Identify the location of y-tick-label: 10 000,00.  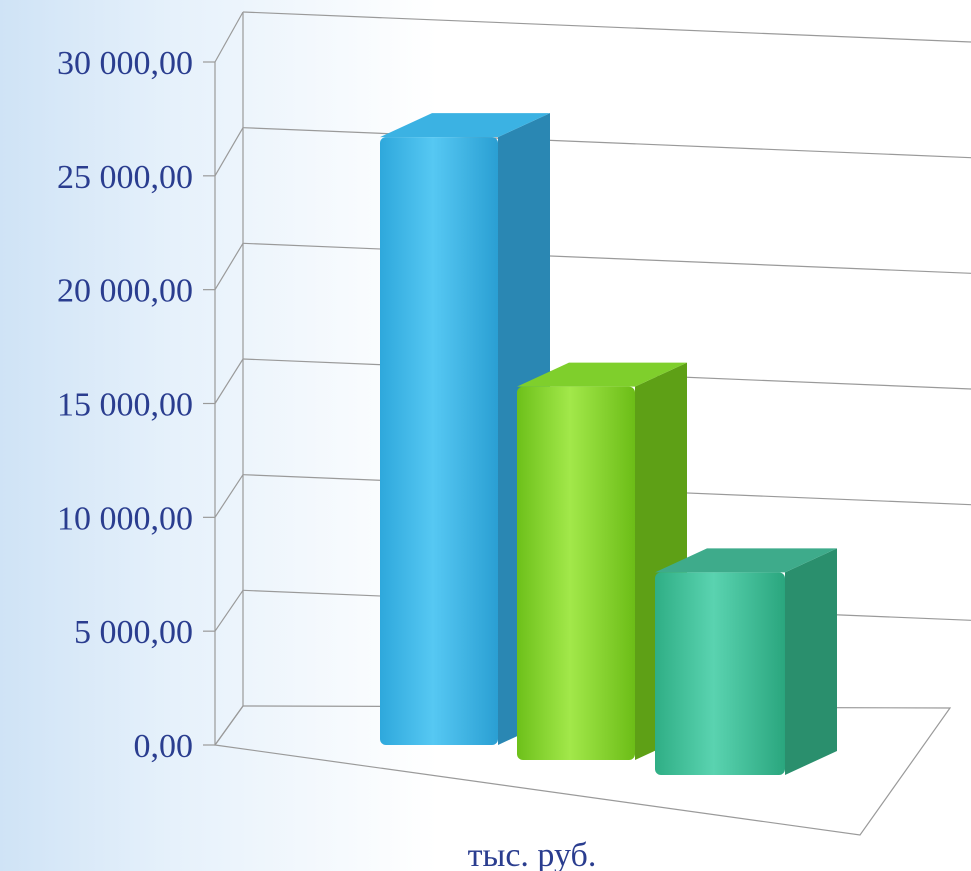
(125, 518).